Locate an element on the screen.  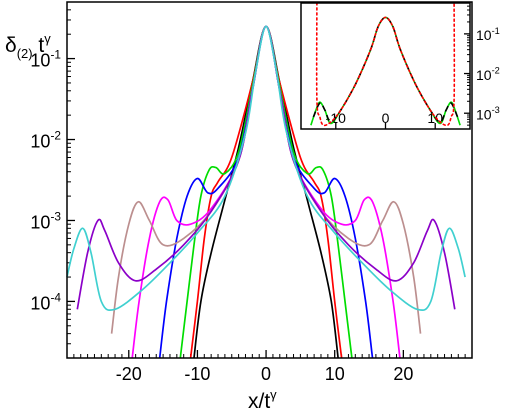
main-y-tick-label: 10⁻⁴ is located at coordinates (45, 301).